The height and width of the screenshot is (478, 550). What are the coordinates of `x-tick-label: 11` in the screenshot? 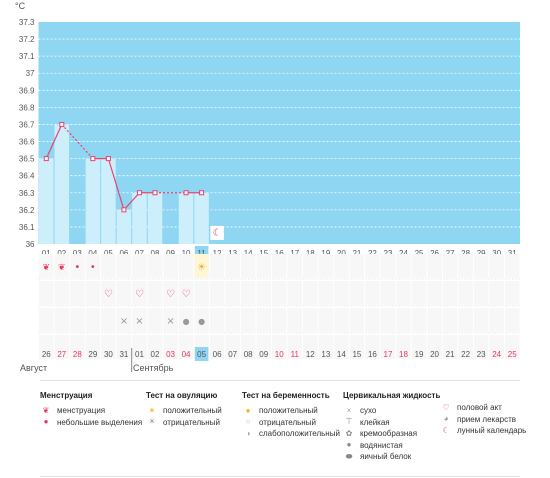 It's located at (201, 253).